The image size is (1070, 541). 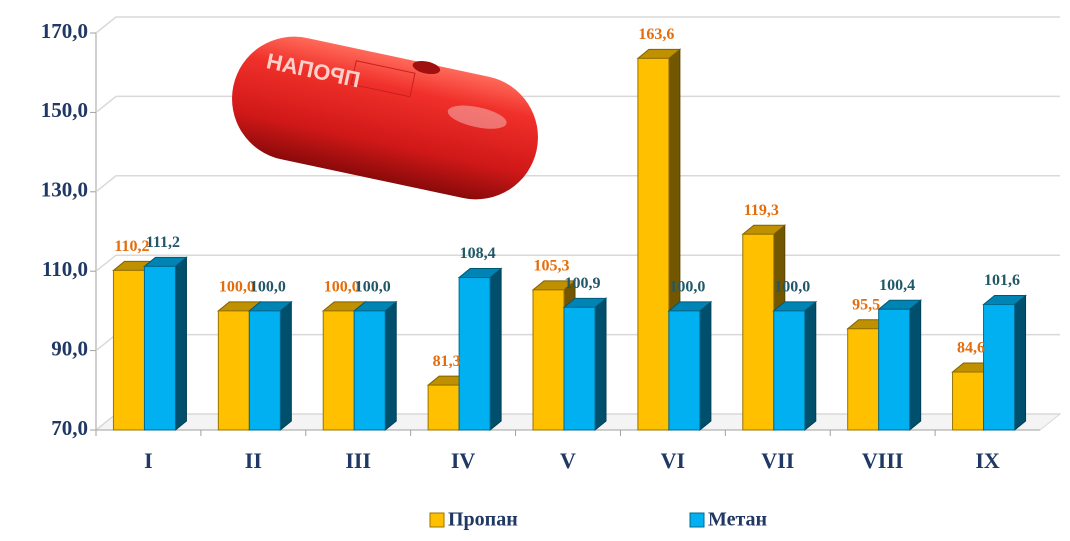 I want to click on value-label: 95,5, so click(x=866, y=304).